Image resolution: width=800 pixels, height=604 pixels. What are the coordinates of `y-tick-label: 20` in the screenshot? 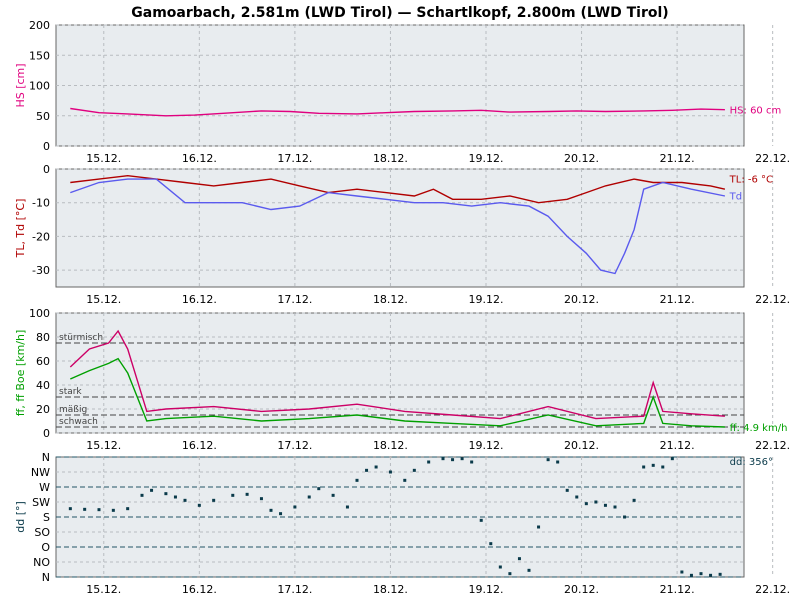 It's located at (43, 409).